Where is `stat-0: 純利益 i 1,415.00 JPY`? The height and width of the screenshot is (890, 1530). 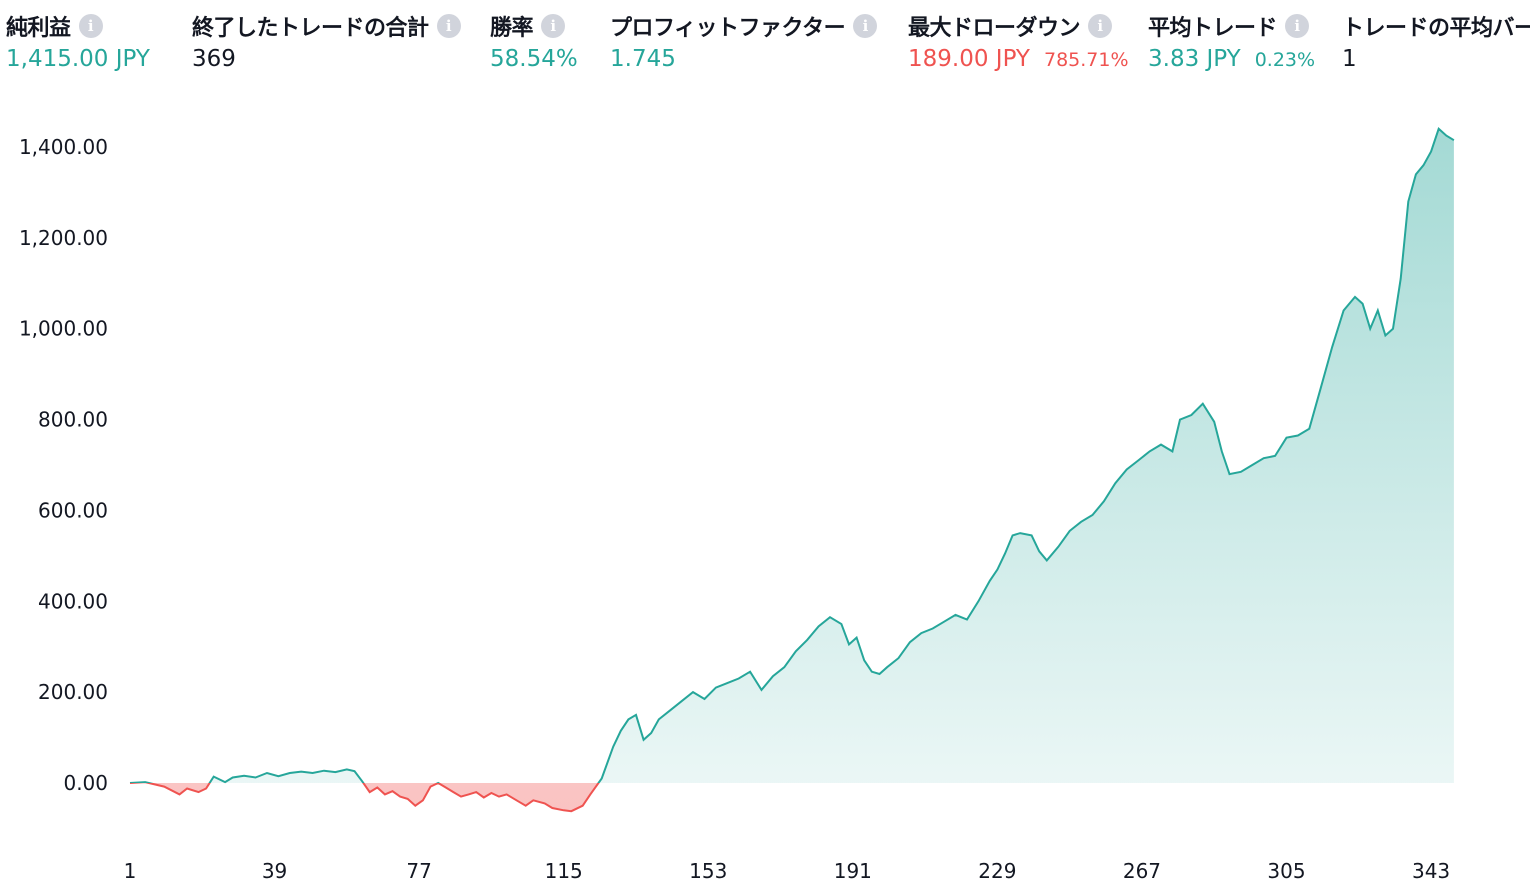 stat-0: 純利益 i 1,415.00 JPY is located at coordinates (78, 44).